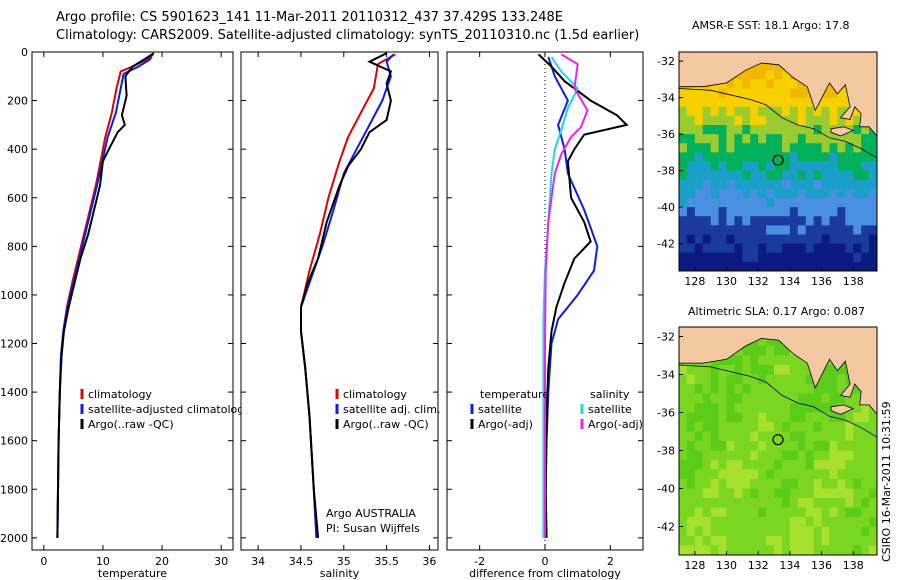  Describe the element at coordinates (14, 441) in the screenshot. I see `y-tick-label: 1600` at that location.